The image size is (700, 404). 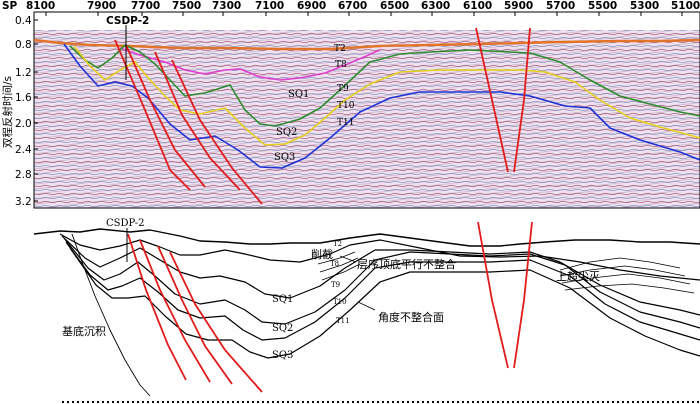 I want to click on time-tick-label: 0.8, so click(x=23, y=45).